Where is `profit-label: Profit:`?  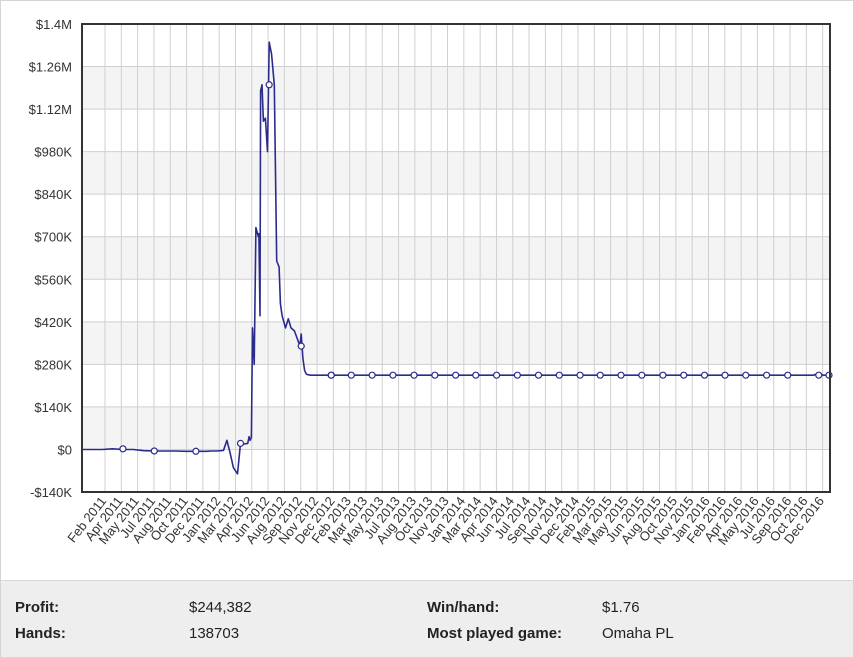
profit-label: Profit: is located at coordinates (37, 607).